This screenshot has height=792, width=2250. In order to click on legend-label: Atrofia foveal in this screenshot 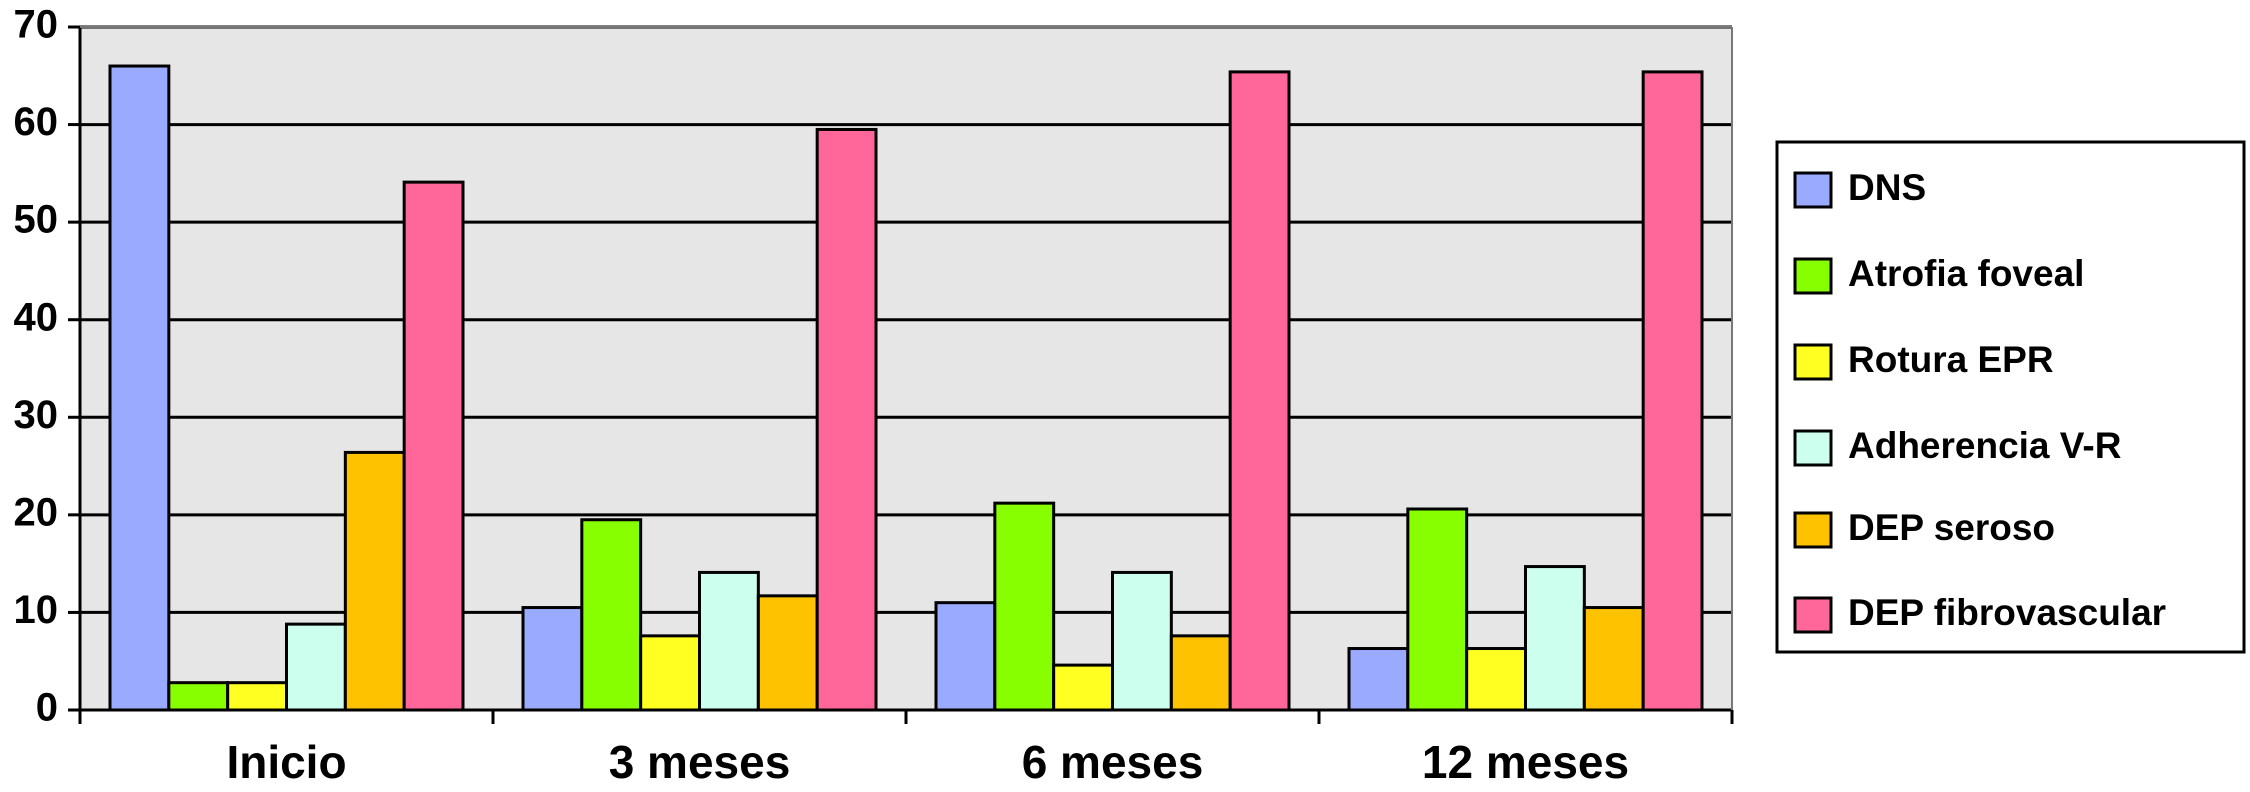, I will do `click(1966, 273)`.